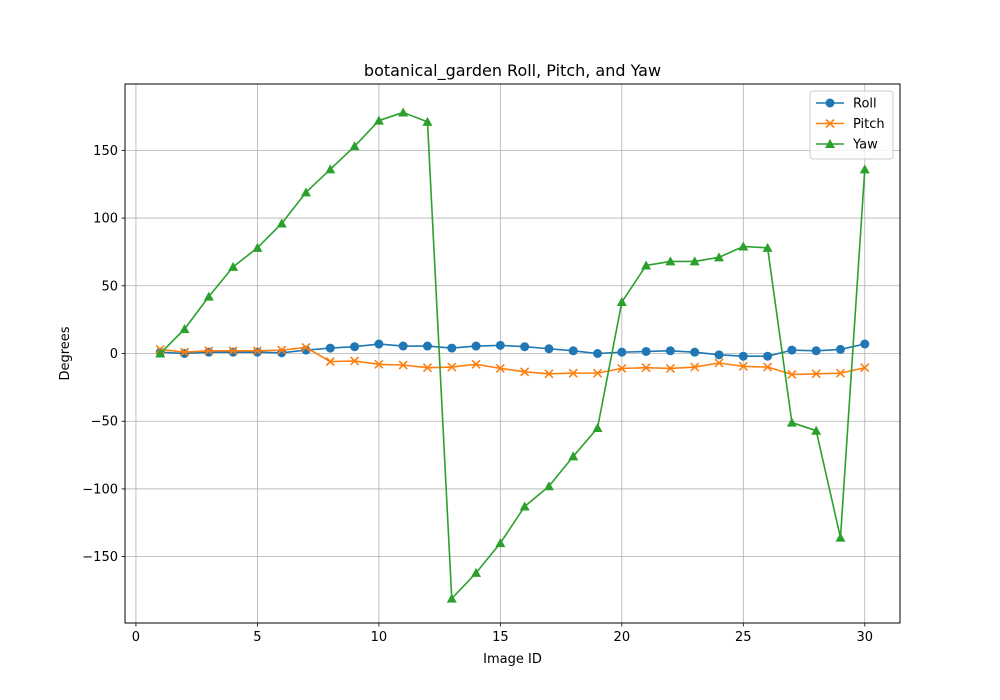  Describe the element at coordinates (512, 71) in the screenshot. I see `chart-title: botanical_garden Roll, Pitch, and Yaw` at that location.